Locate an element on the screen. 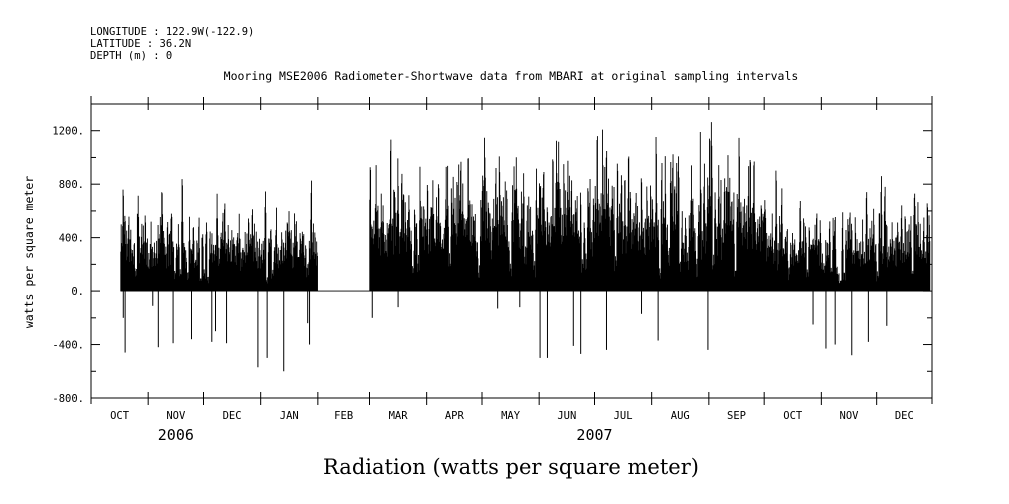 Image resolution: width=1009 pixels, height=504 pixels. y-tick-label: -800. is located at coordinates (68, 399).